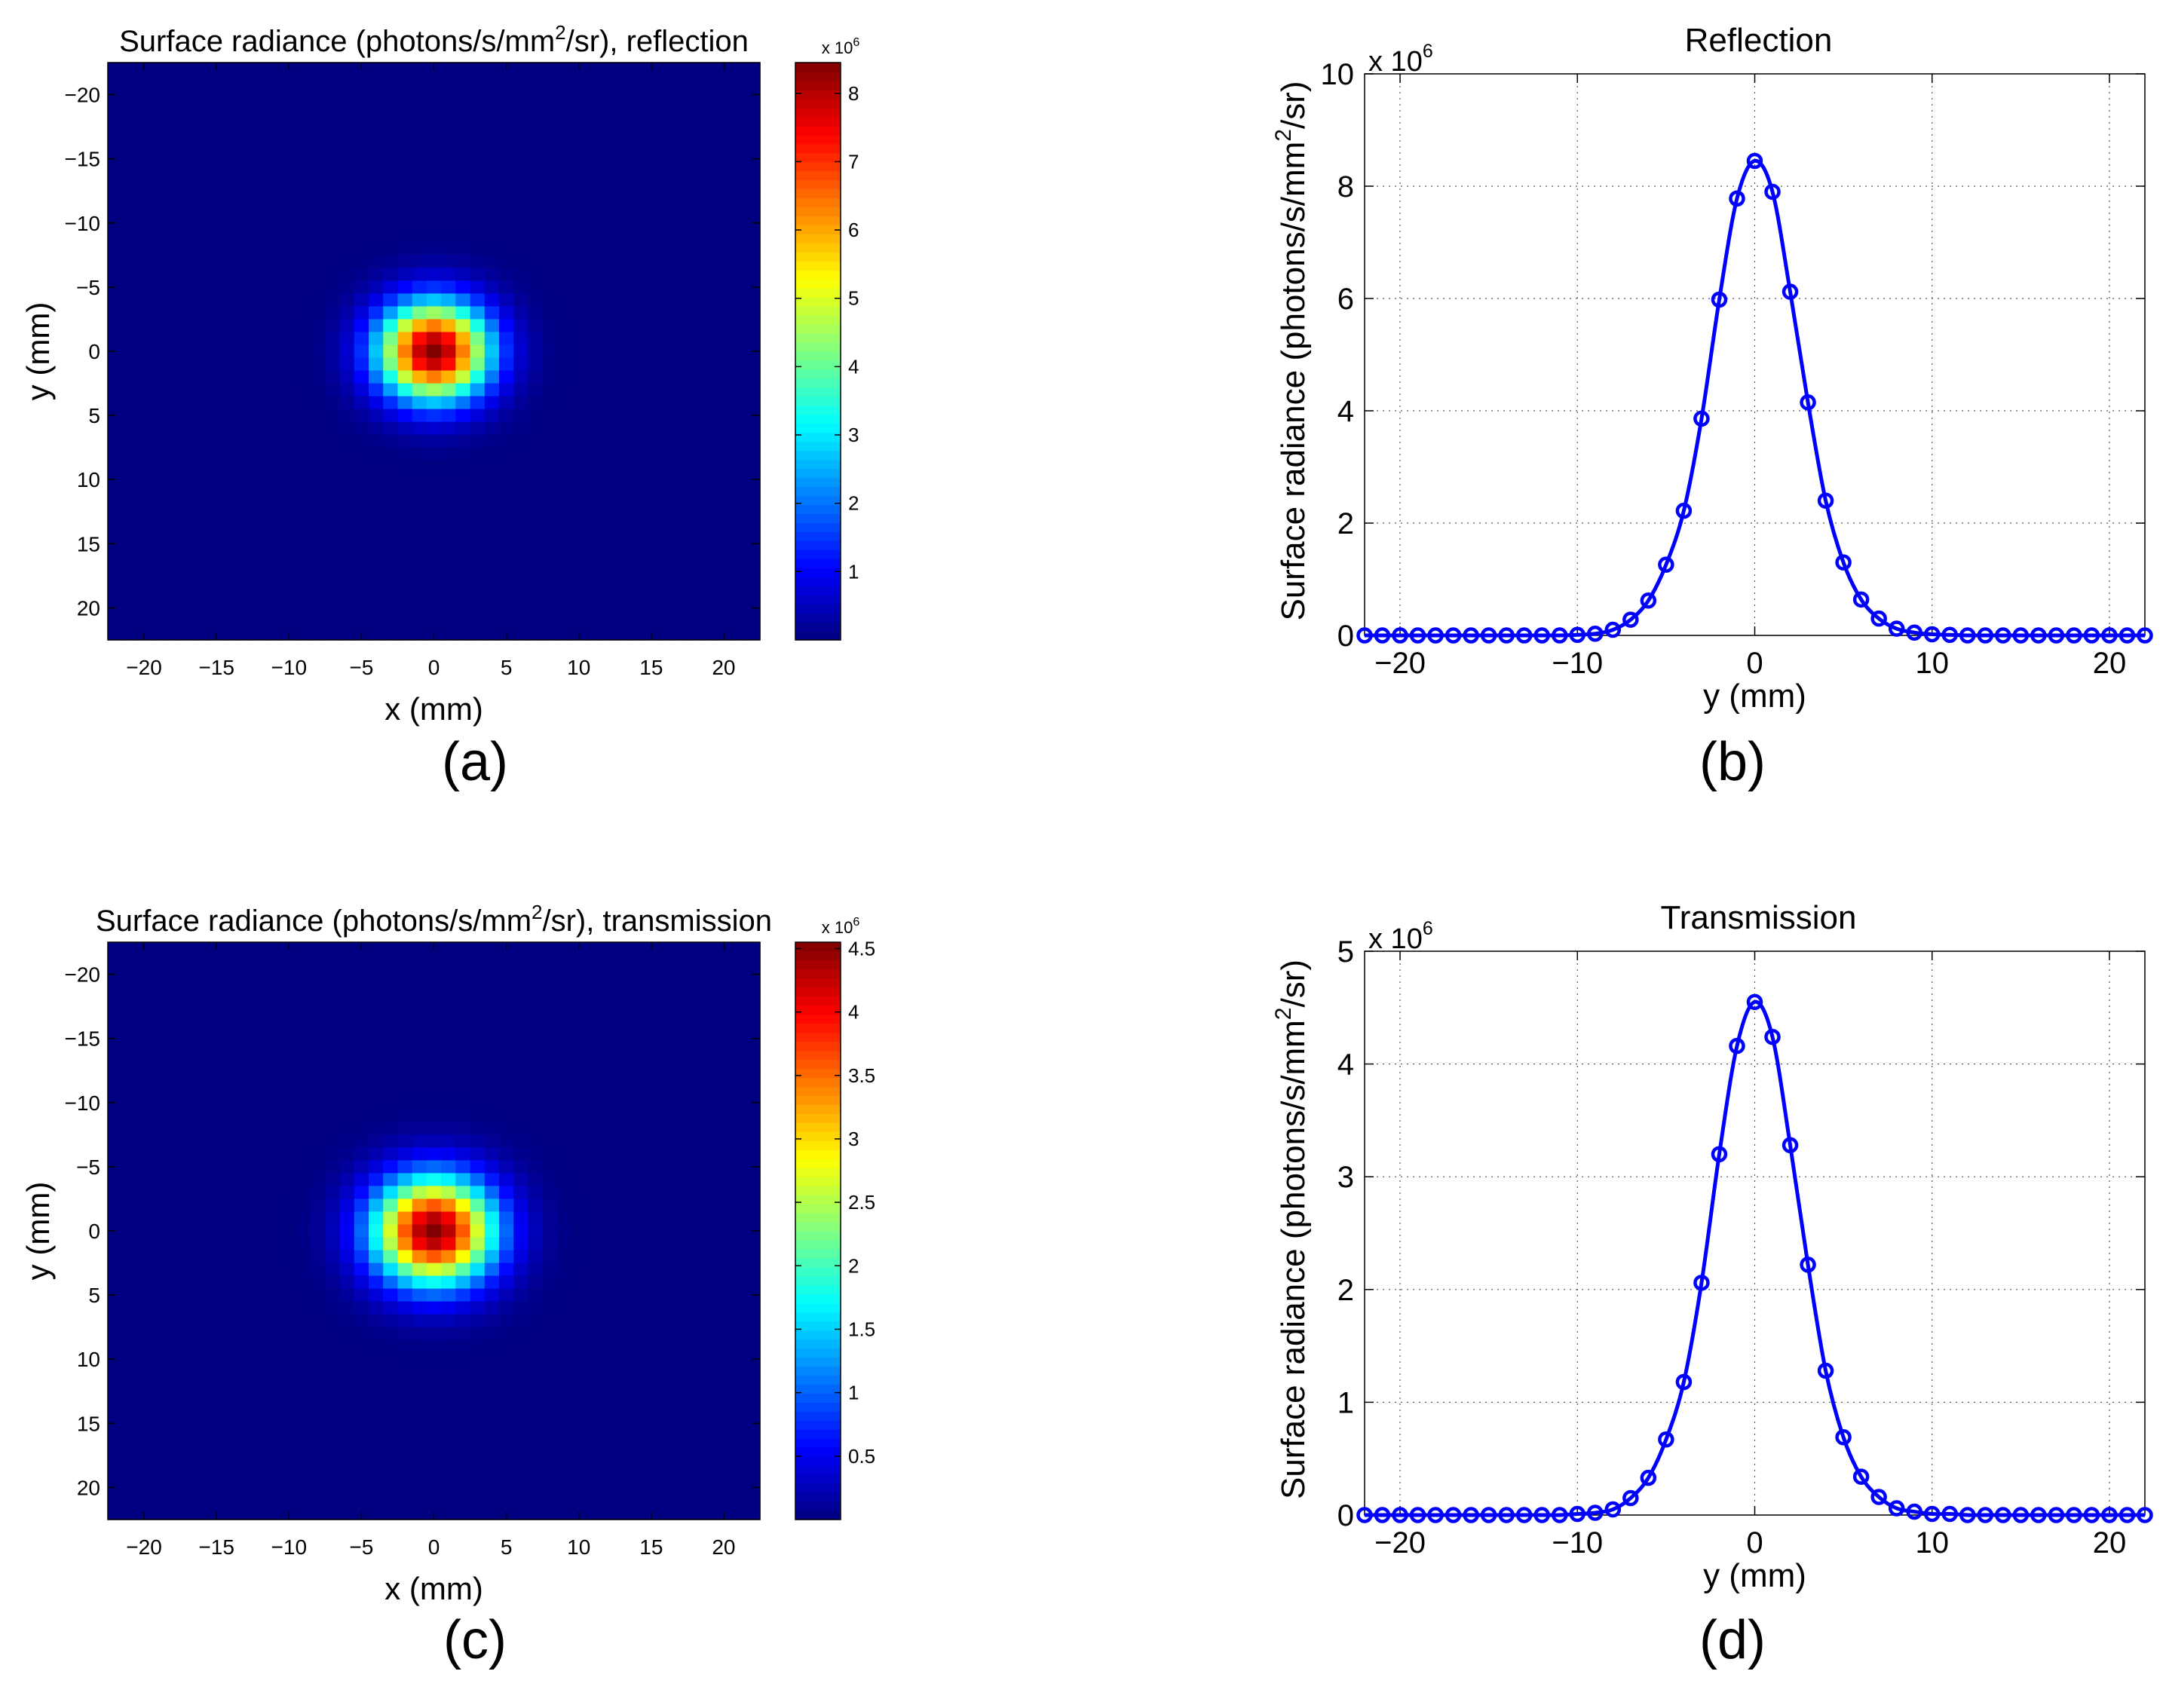  I want to click on colorbar-exponent: x 106, so click(841, 46).